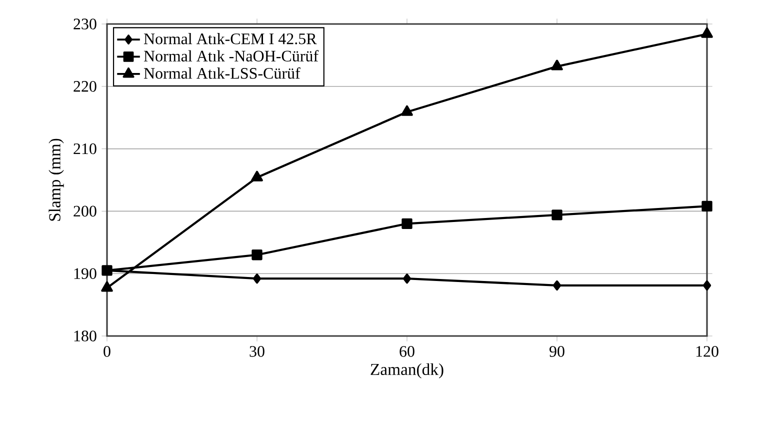 The height and width of the screenshot is (439, 768). What do you see at coordinates (107, 351) in the screenshot?
I see `x-tick-label: 0` at bounding box center [107, 351].